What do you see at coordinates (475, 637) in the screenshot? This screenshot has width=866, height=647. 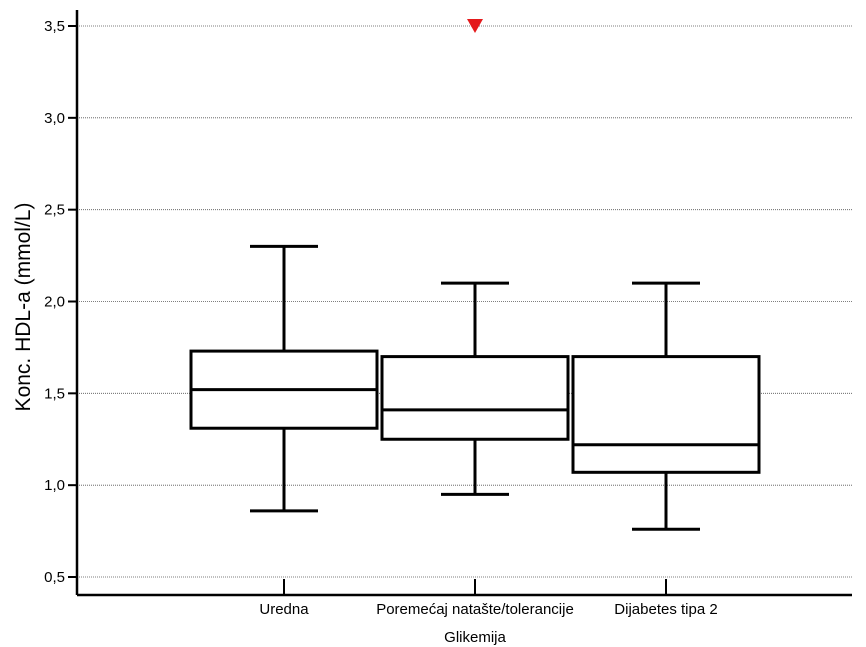 I see `x-axis-title: Glikemija` at bounding box center [475, 637].